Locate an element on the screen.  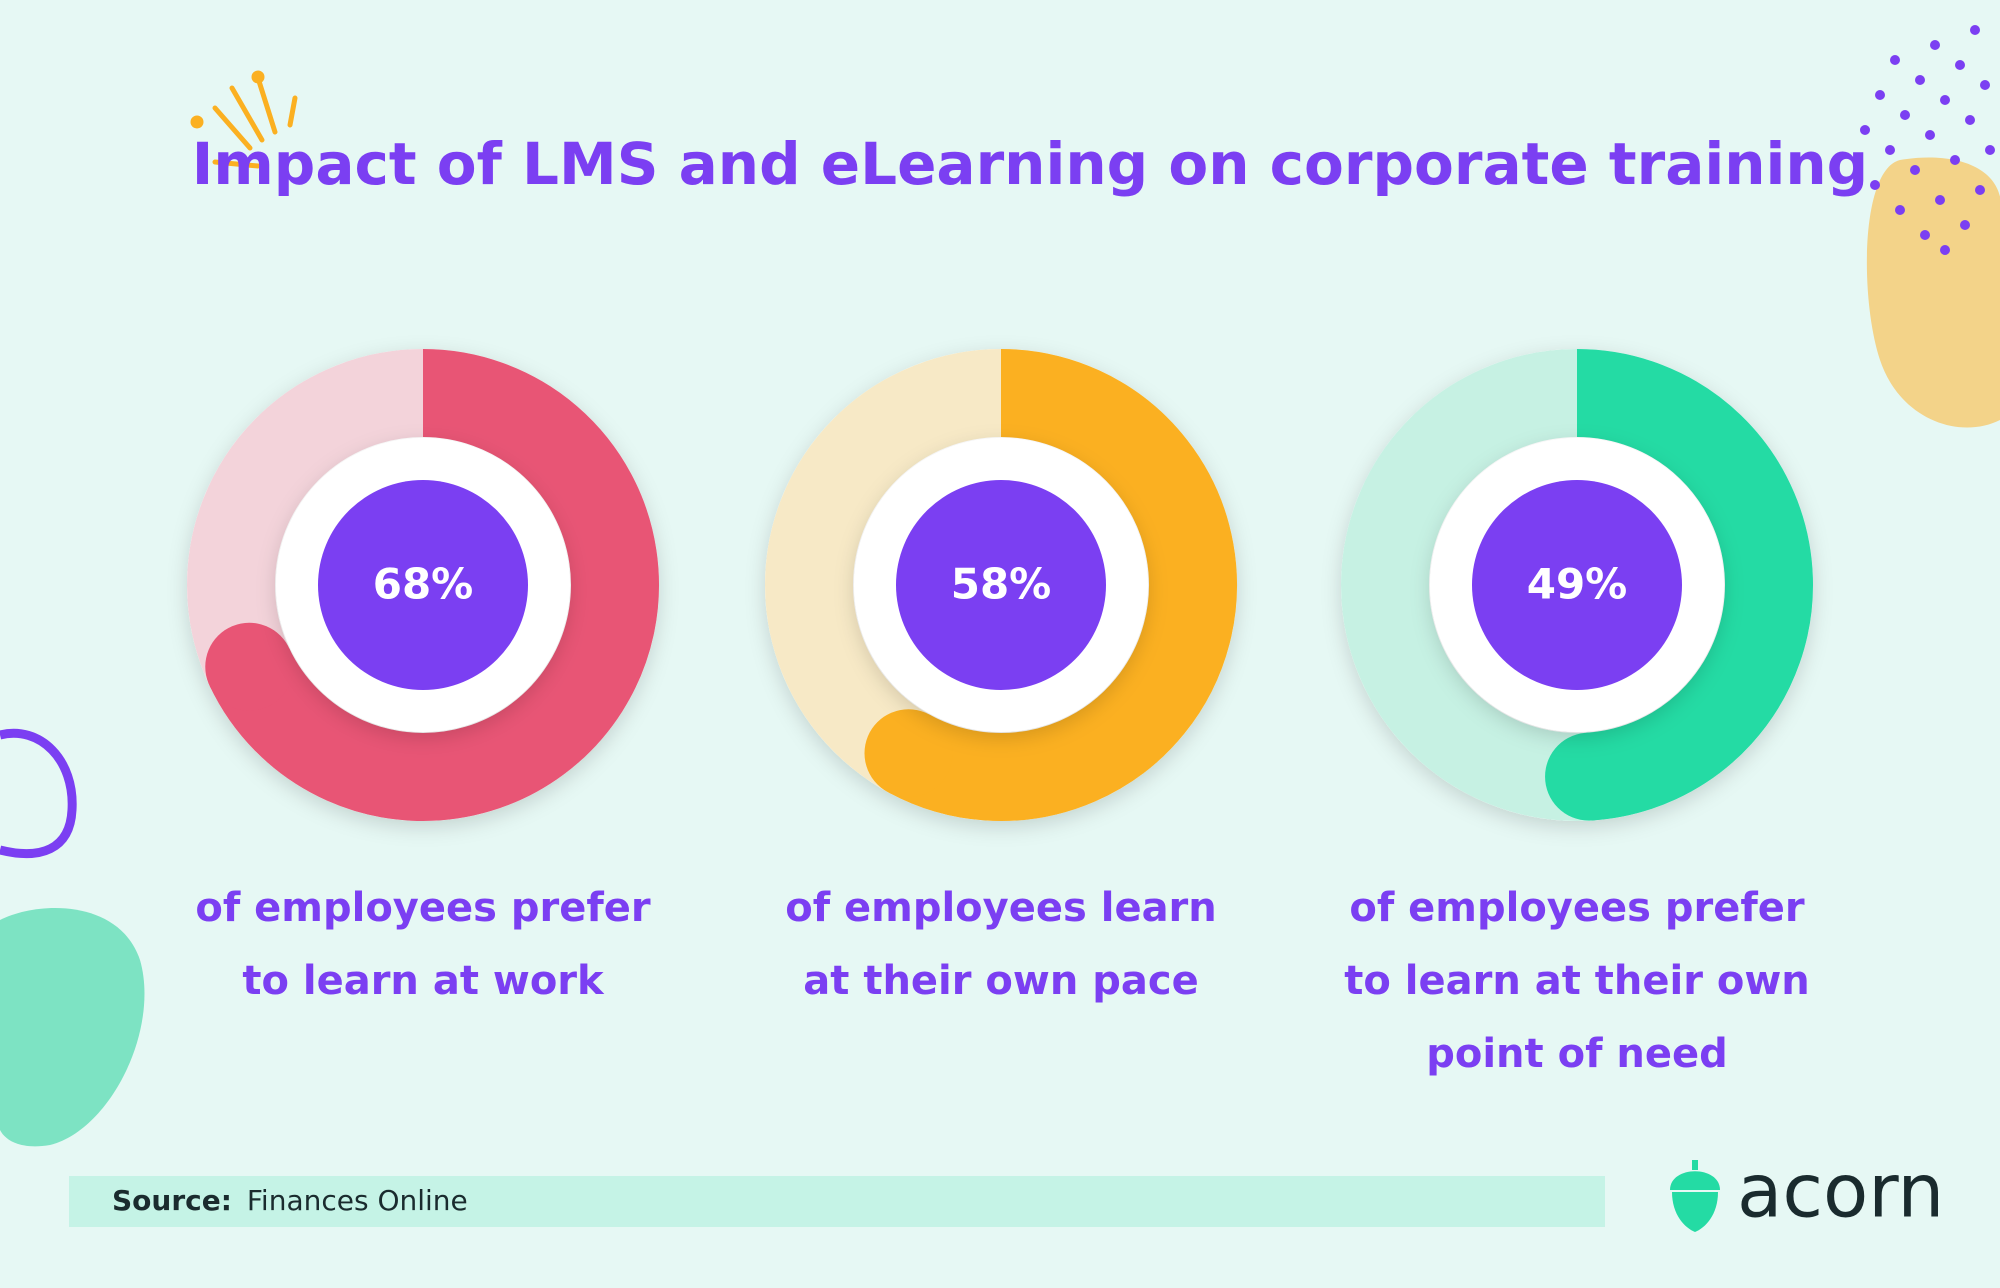
logo: acorn is located at coordinates (1840, 1192).